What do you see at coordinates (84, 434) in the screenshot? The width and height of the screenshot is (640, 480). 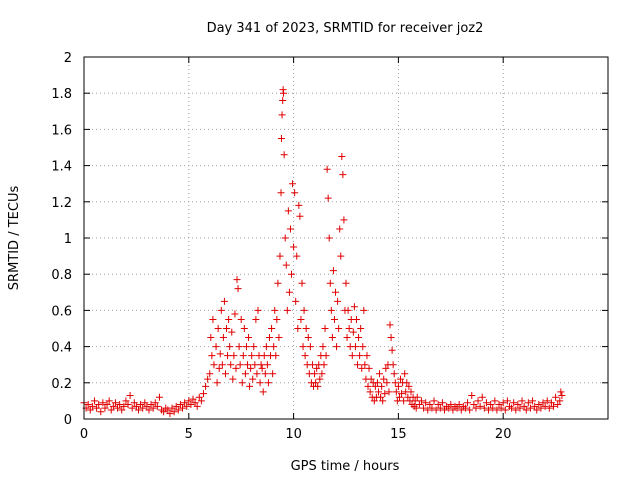 I see `x-tick-label: 0` at bounding box center [84, 434].